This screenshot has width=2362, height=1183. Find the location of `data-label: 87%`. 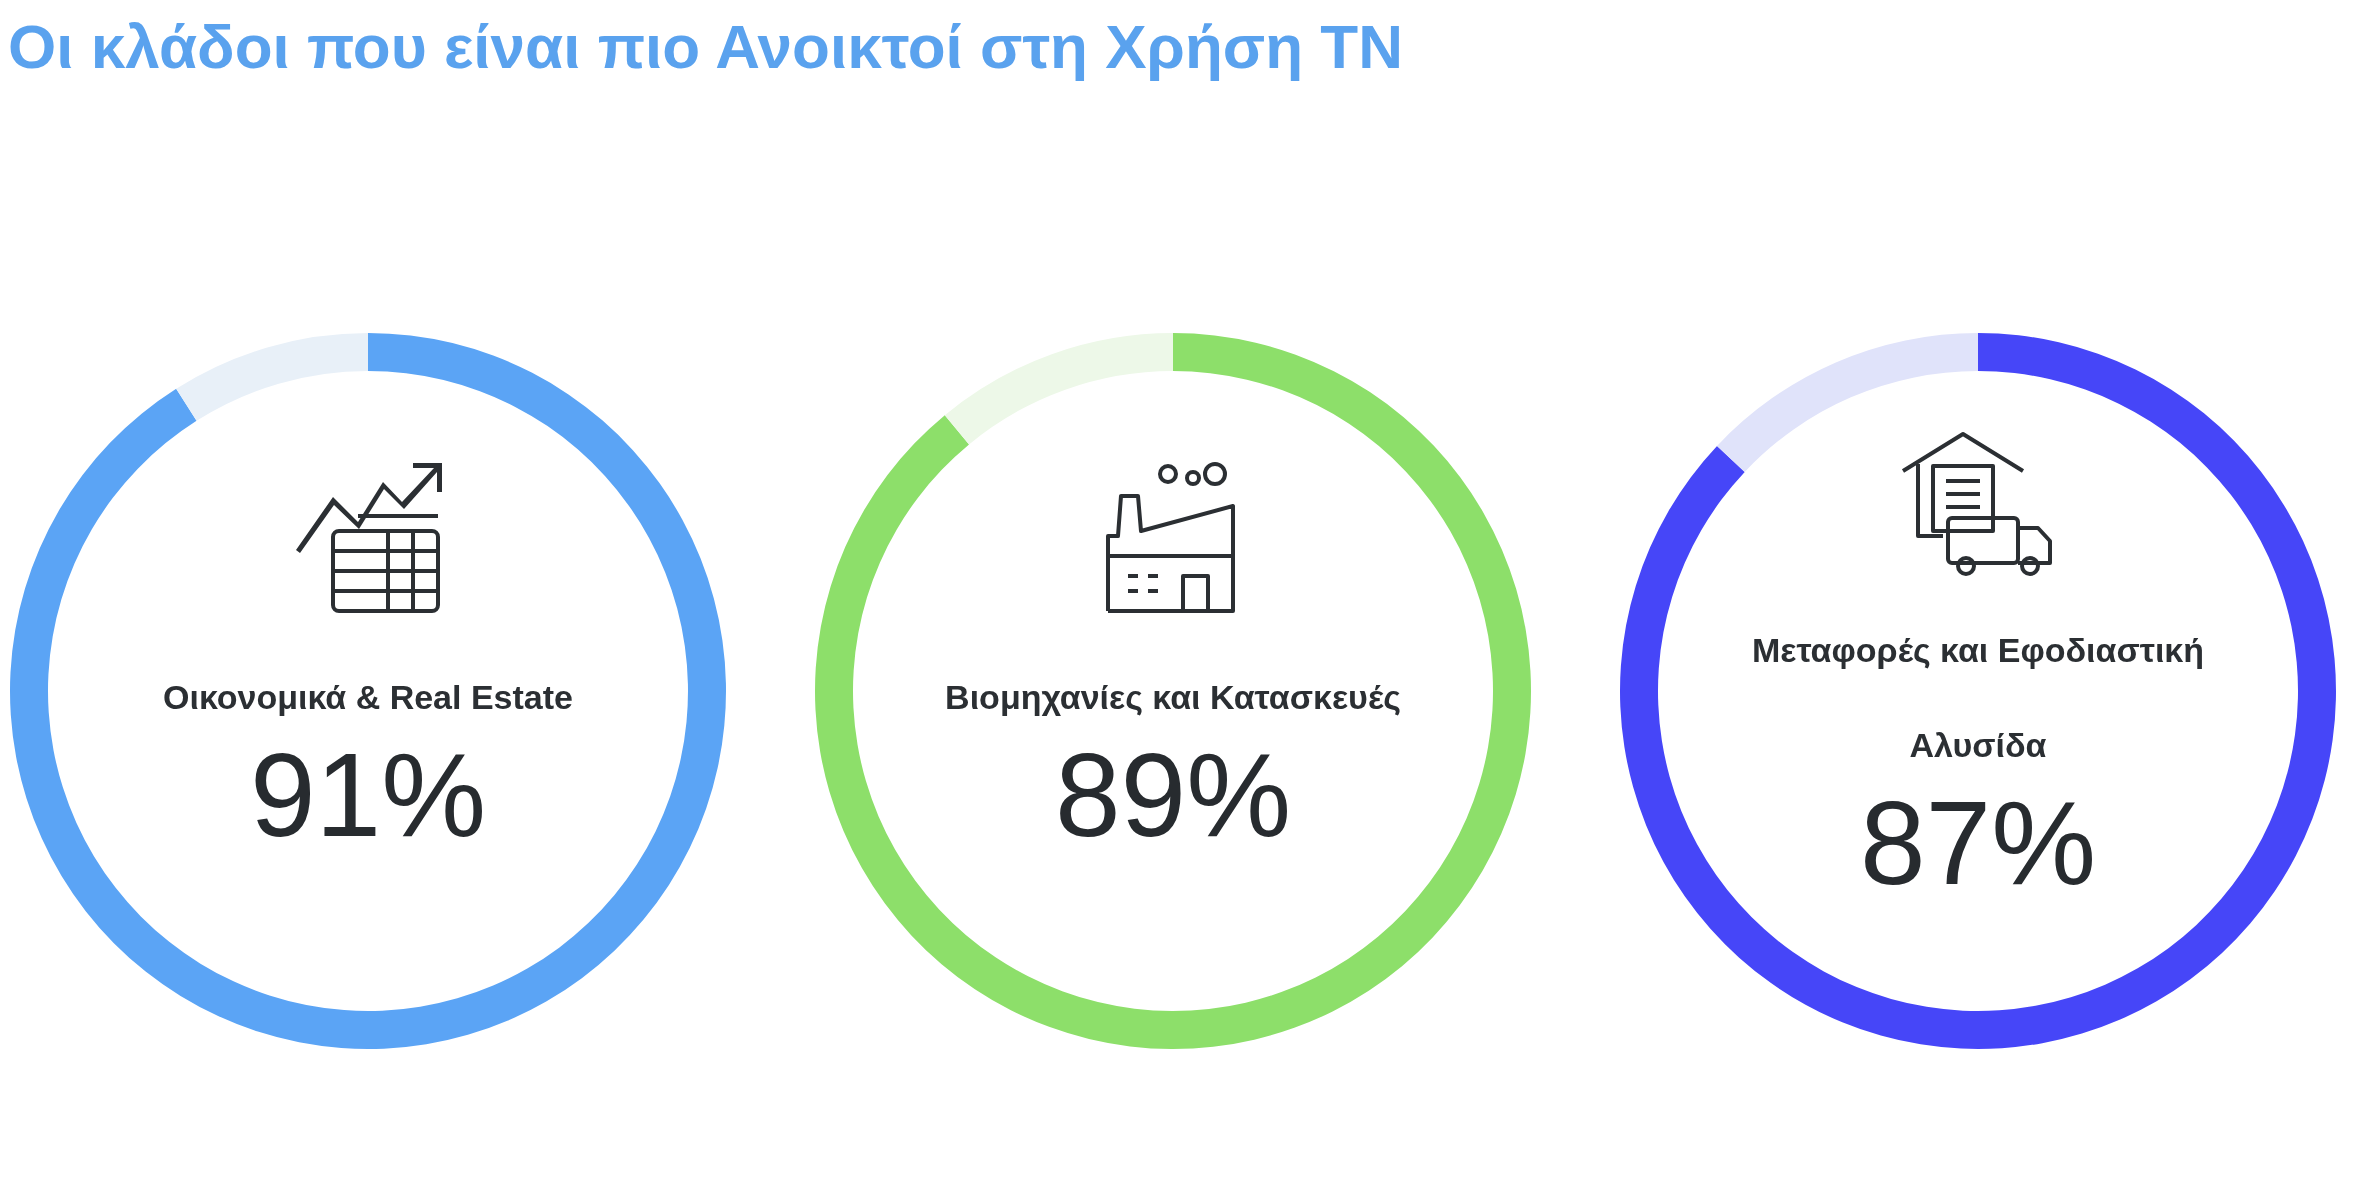

data-label: 87% is located at coordinates (1978, 842).